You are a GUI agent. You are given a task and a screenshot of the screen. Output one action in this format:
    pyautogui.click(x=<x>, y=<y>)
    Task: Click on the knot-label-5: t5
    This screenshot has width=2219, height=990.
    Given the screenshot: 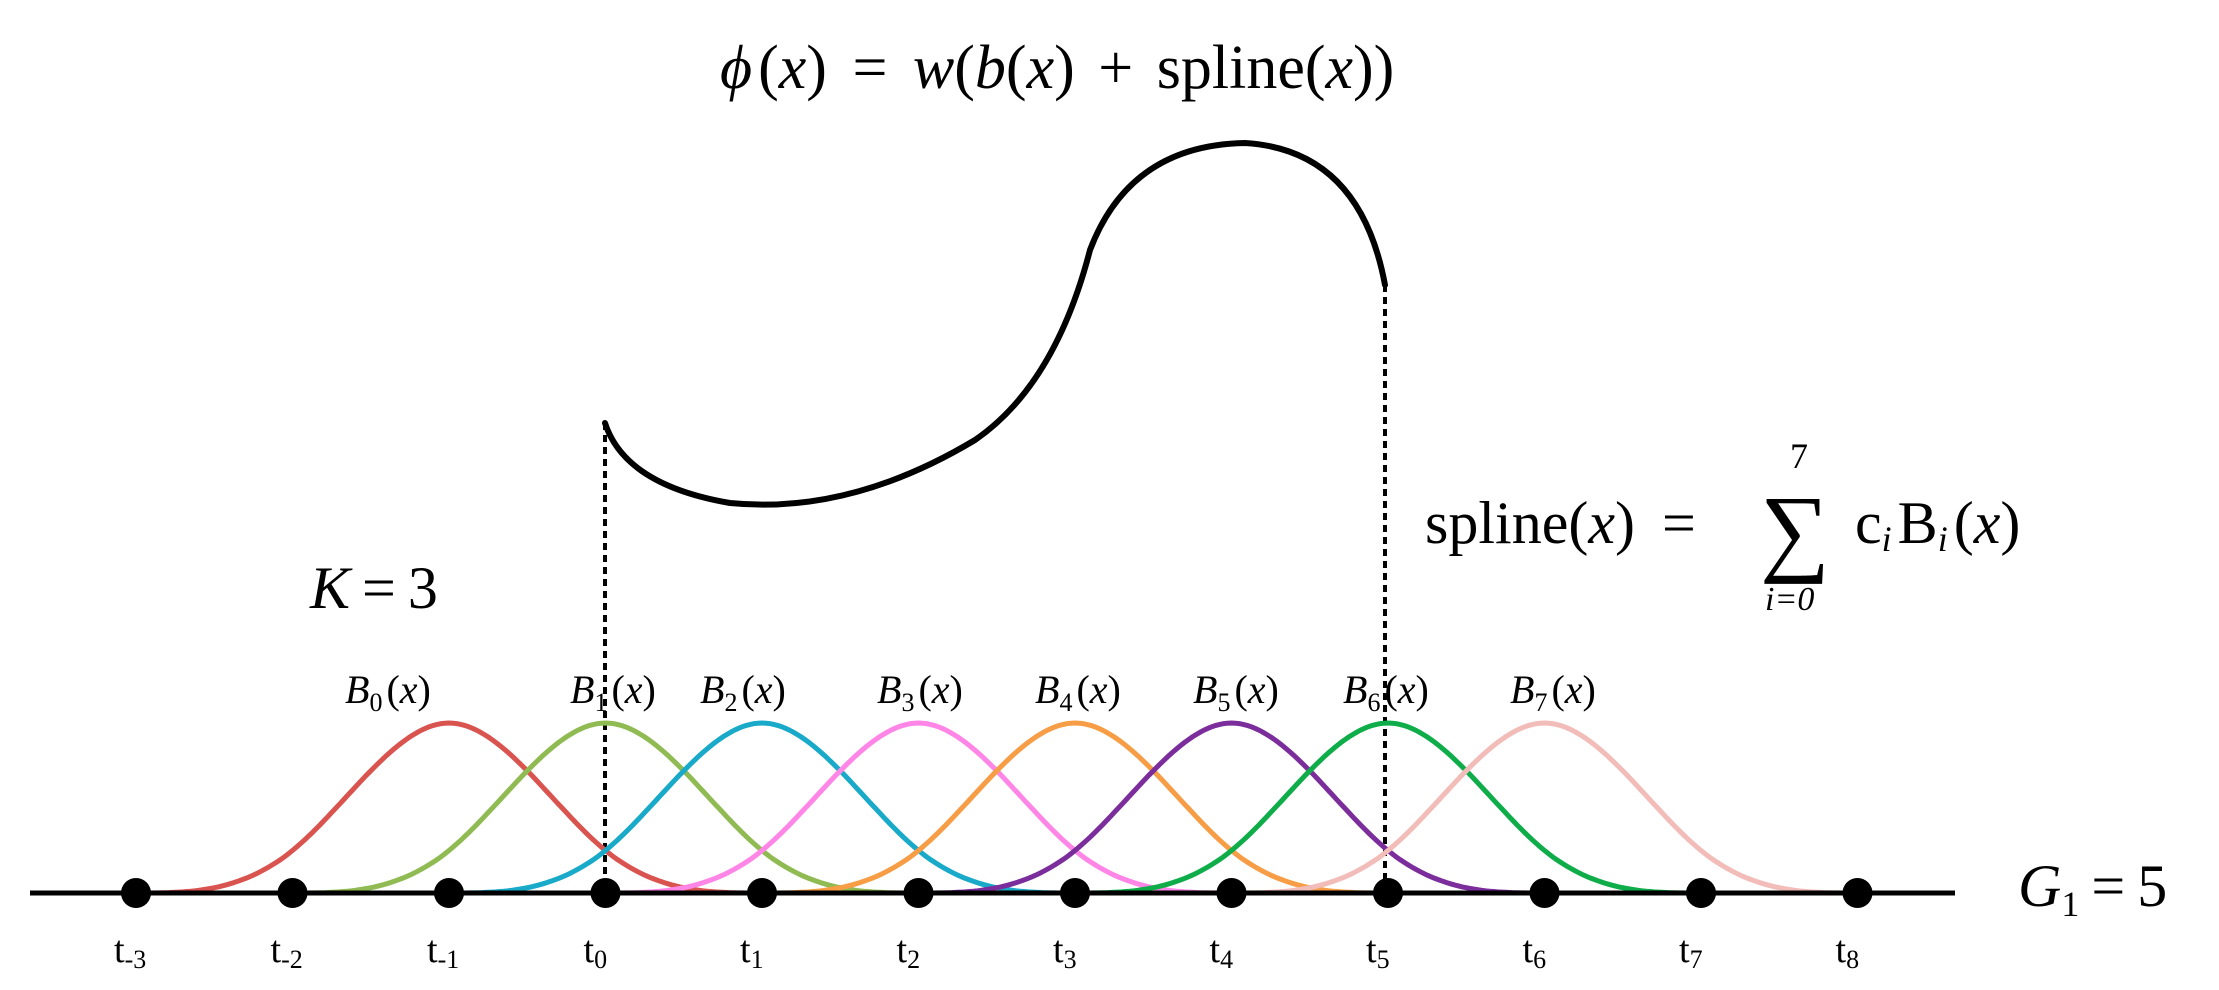 What is the action you would take?
    pyautogui.click(x=1378, y=951)
    